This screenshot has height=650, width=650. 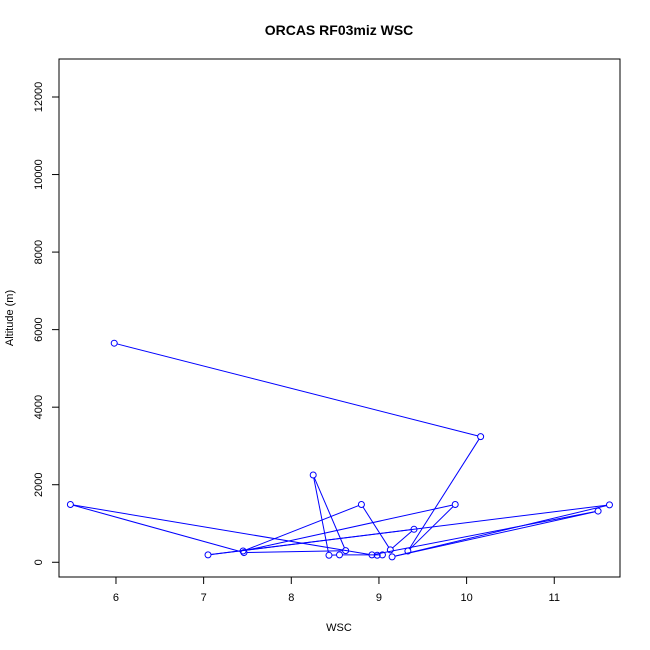 I want to click on x-tick-label: 8, so click(x=291, y=598).